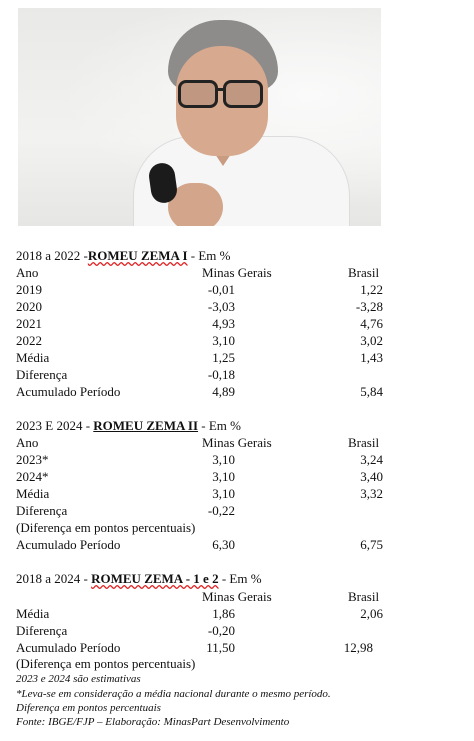 The width and height of the screenshot is (474, 741). I want to click on table-cell-mg: -0,18, so click(221, 374).